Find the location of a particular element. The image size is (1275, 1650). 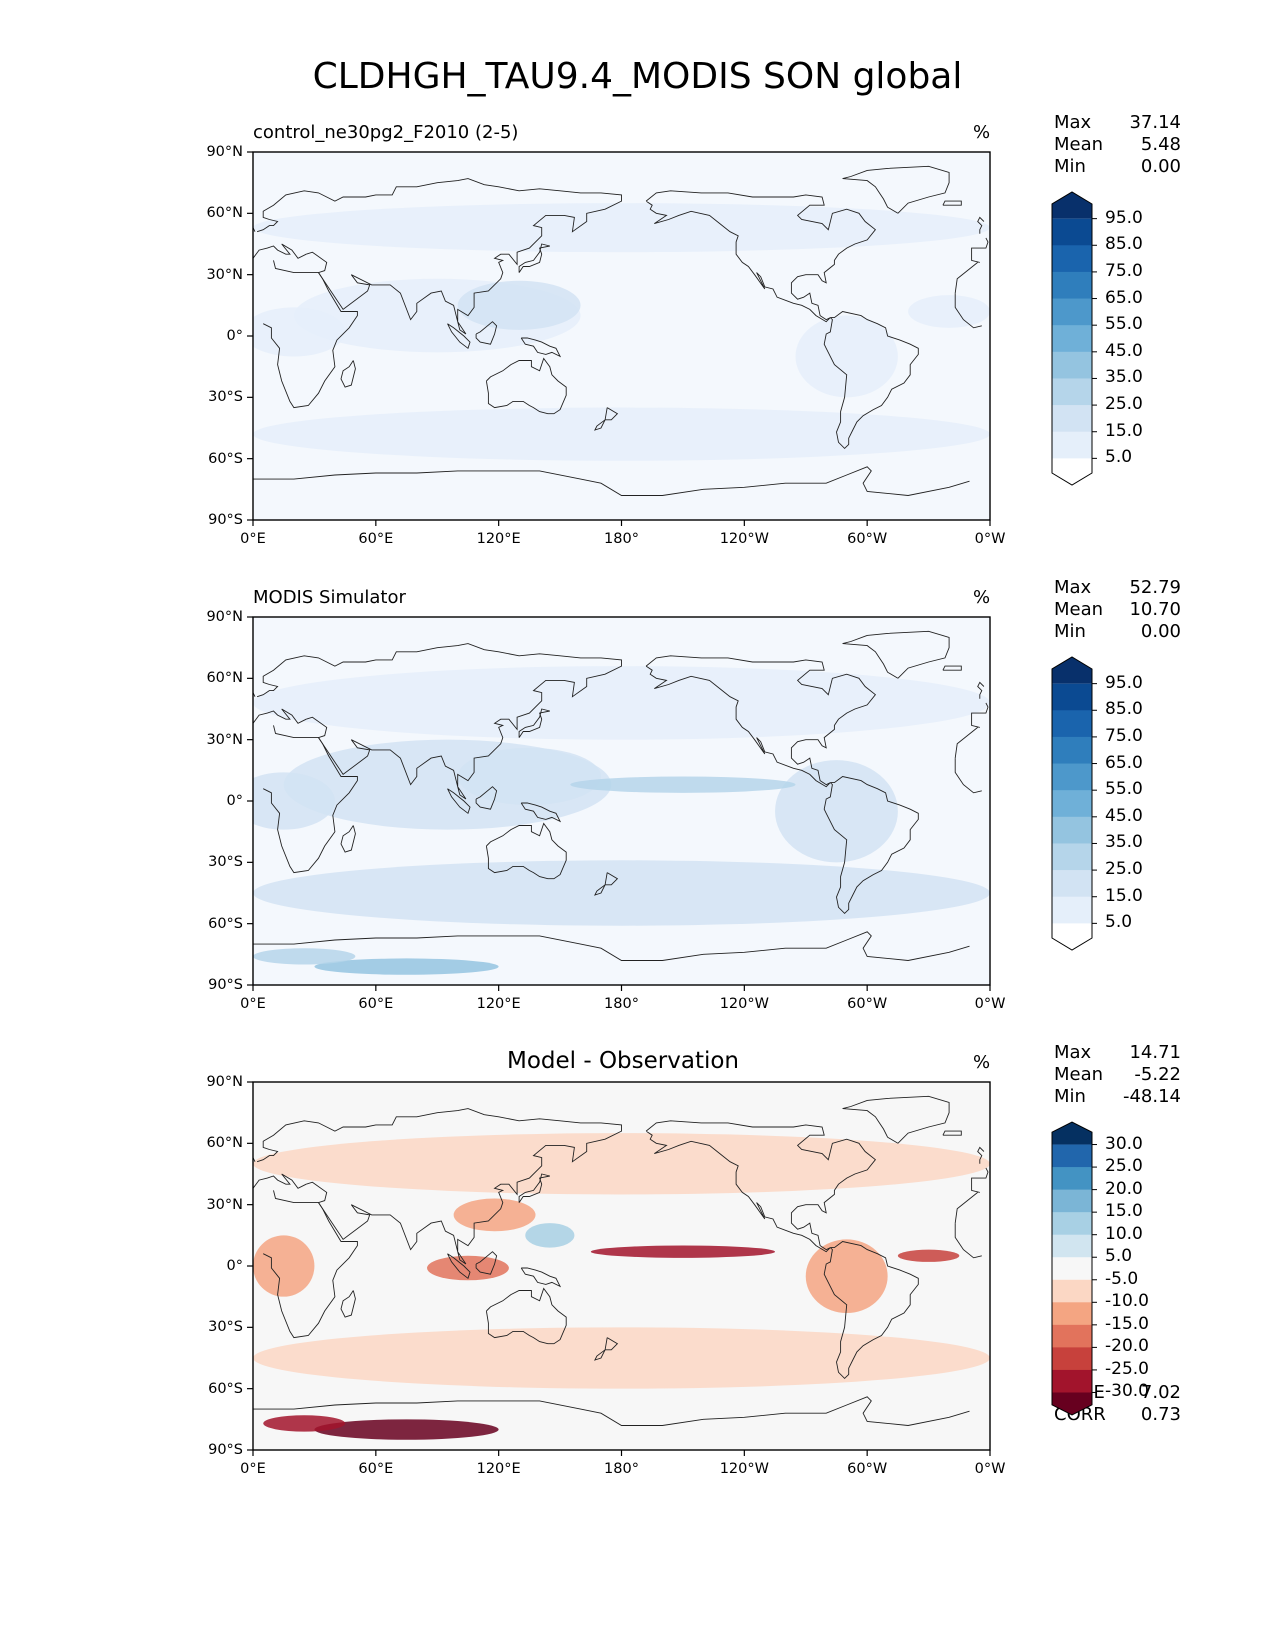

colorbar-label: -25.0 is located at coordinates (1127, 1368).